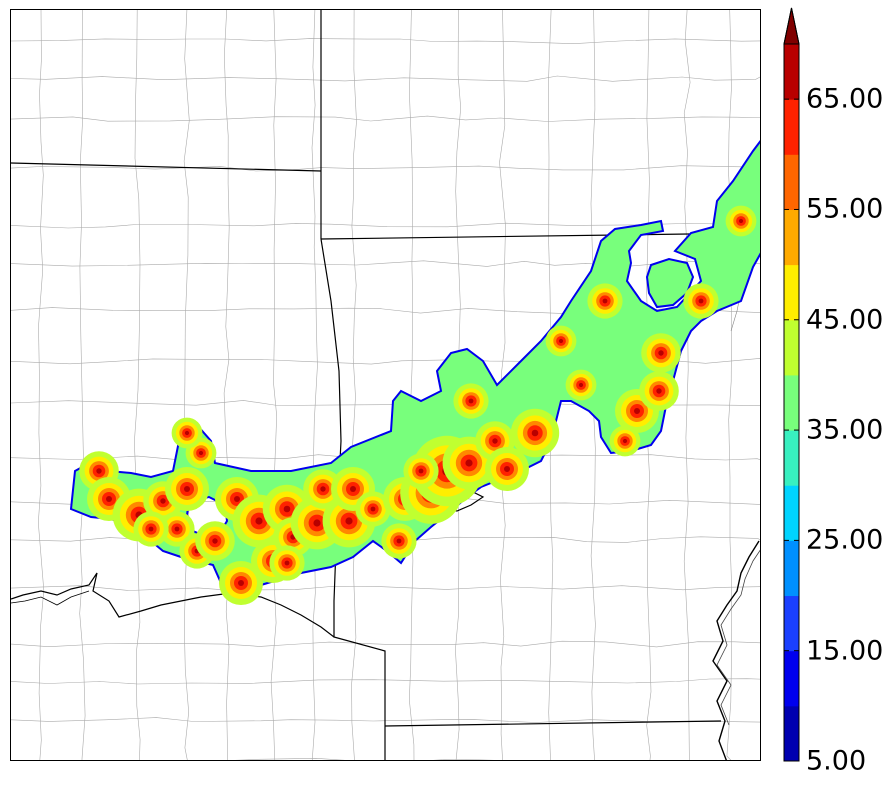 The width and height of the screenshot is (894, 785). I want to click on colorbar-tick-label: 5.00, so click(836, 761).